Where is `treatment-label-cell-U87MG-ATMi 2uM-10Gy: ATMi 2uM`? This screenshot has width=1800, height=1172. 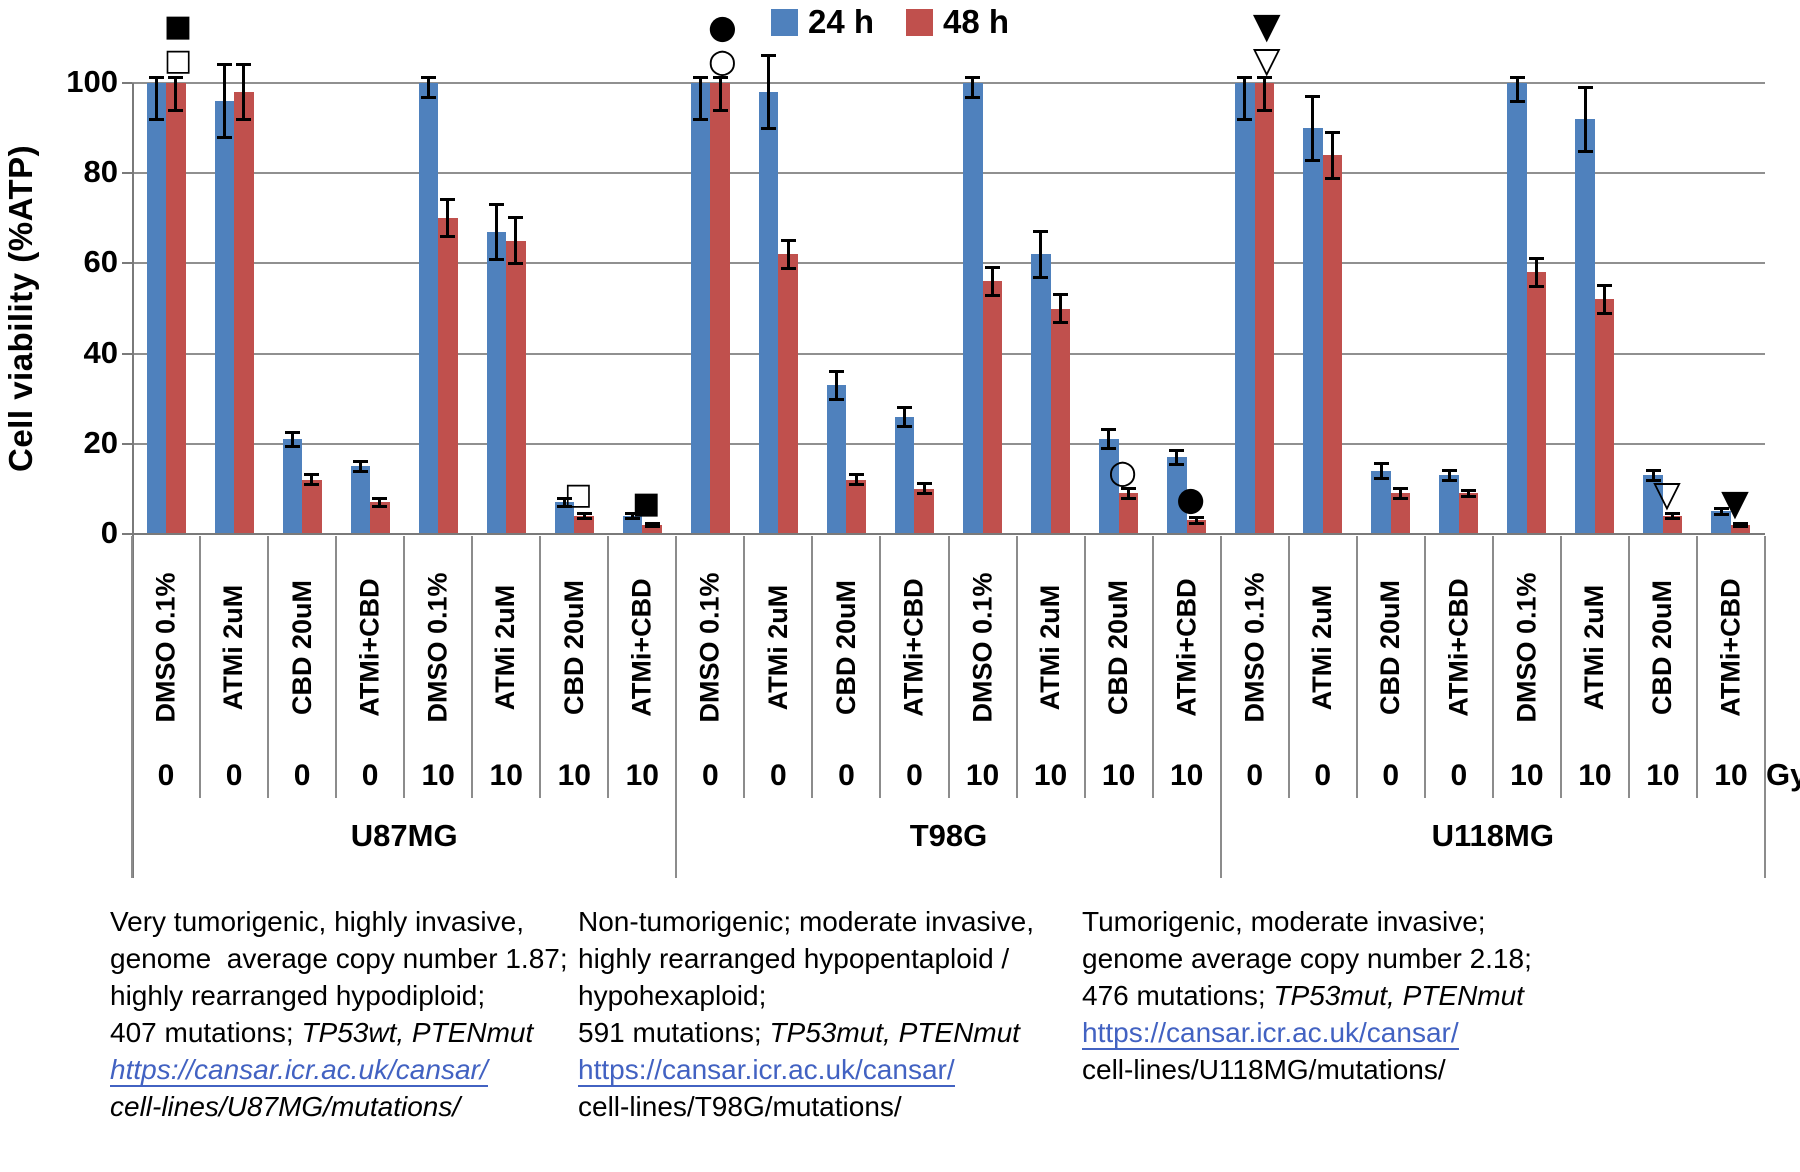 treatment-label-cell-U87MG-ATMi 2uM-10Gy: ATMi 2uM is located at coordinates (506, 647).